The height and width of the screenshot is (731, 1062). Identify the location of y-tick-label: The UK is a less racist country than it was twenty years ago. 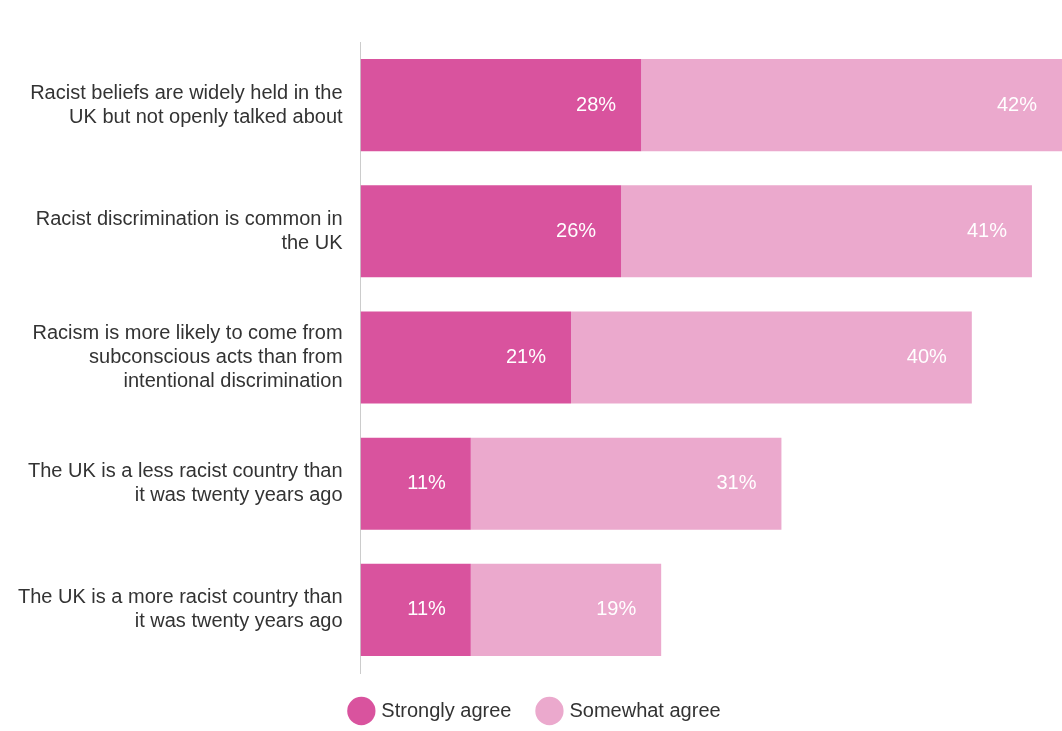
(185, 482).